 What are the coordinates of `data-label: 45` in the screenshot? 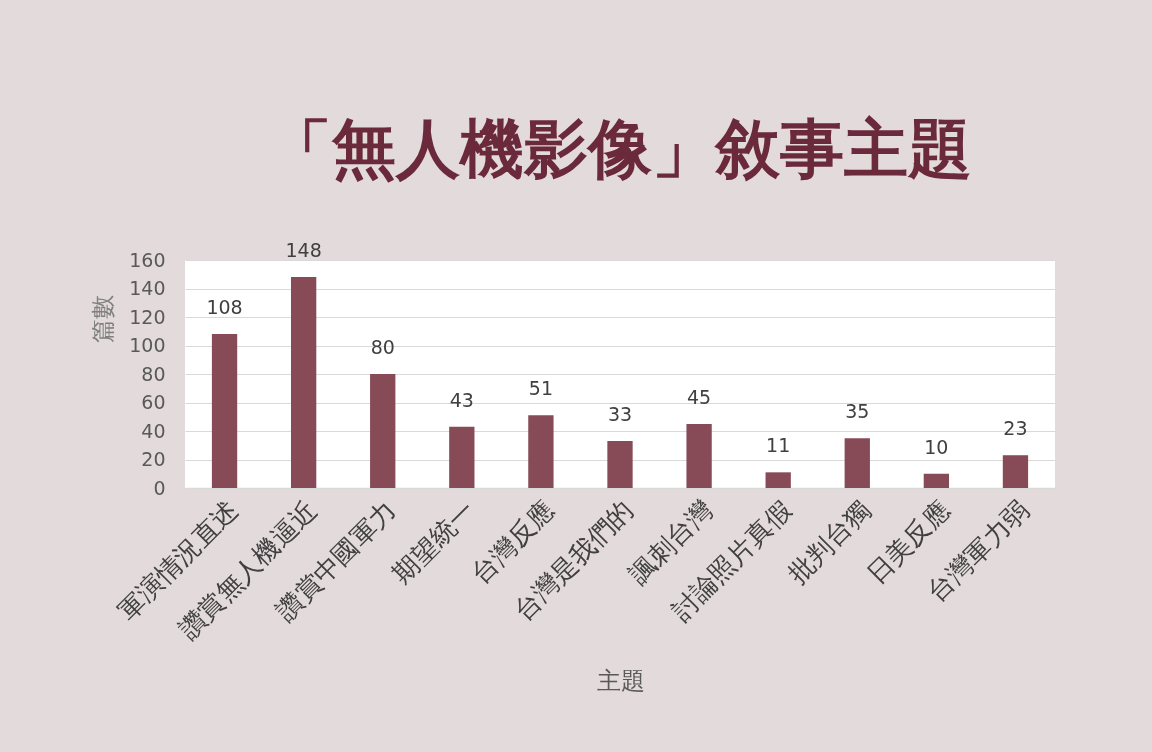 It's located at (699, 396).